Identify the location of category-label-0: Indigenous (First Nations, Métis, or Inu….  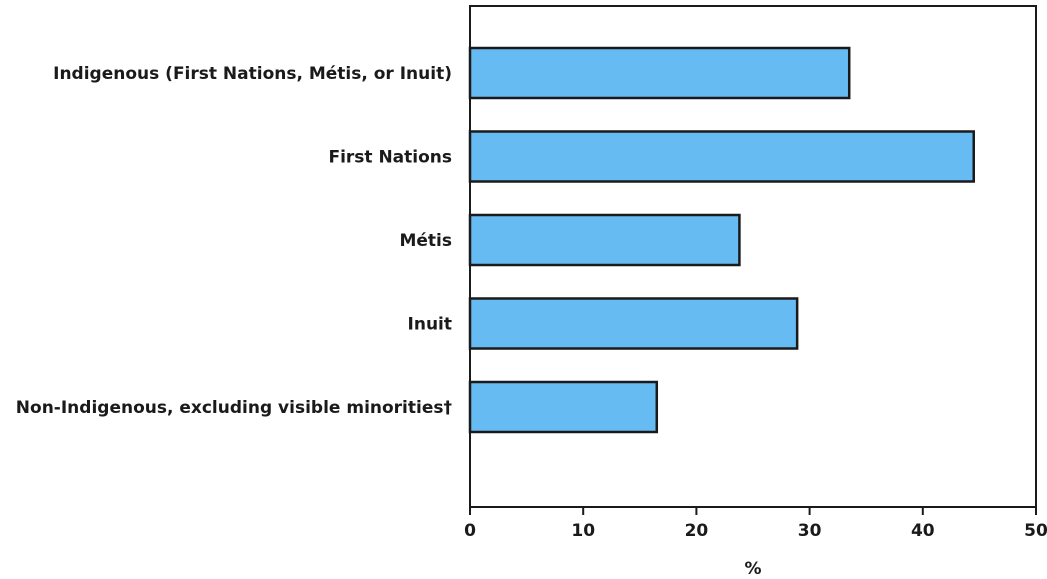
(252, 74).